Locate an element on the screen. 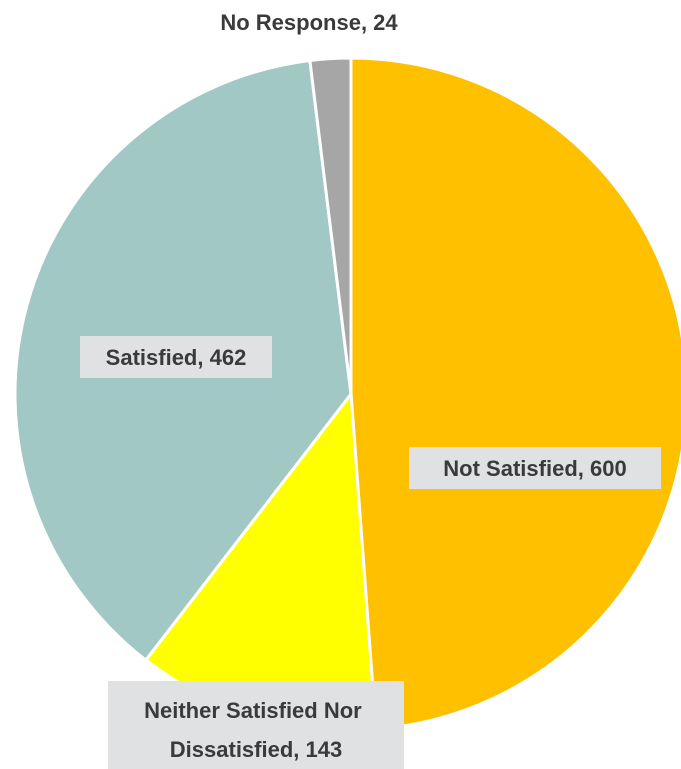 The height and width of the screenshot is (769, 681). slice-label-neither: Neither Satisfied Nor Dissatisfied, 143 is located at coordinates (256, 730).